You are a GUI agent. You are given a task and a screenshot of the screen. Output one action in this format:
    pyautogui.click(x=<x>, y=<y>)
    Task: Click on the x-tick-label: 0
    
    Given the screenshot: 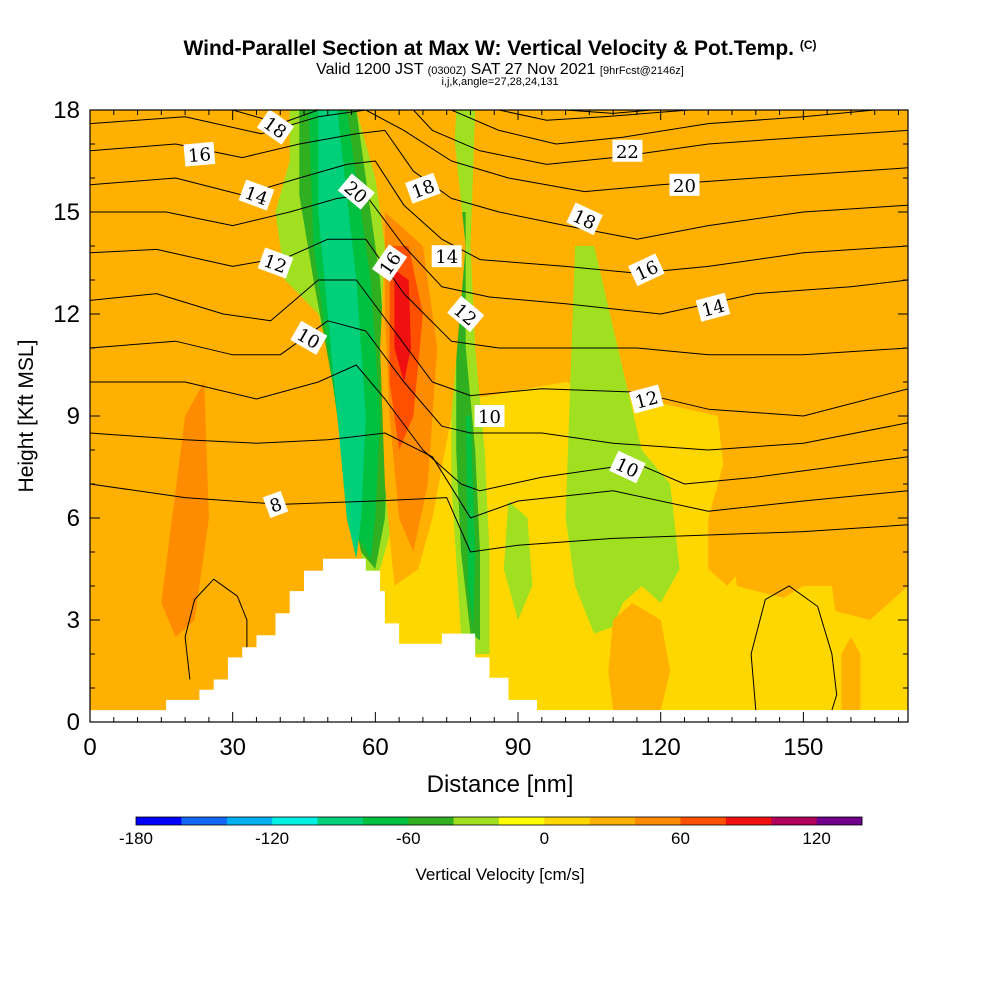 What is the action you would take?
    pyautogui.click(x=89, y=747)
    